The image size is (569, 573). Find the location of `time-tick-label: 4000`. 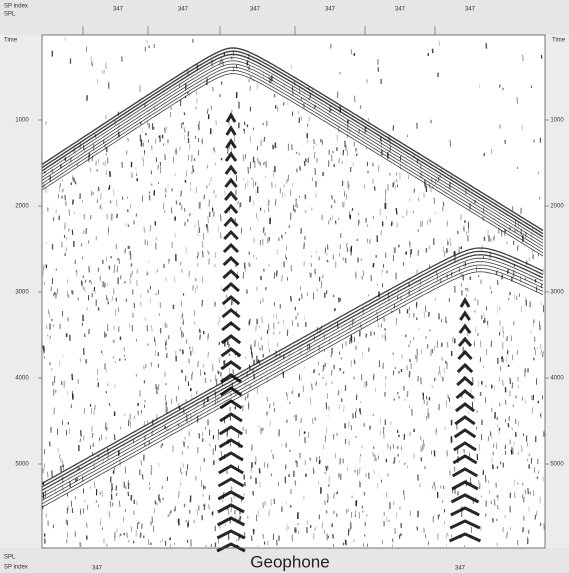

time-tick-label: 4000 is located at coordinates (22, 379).